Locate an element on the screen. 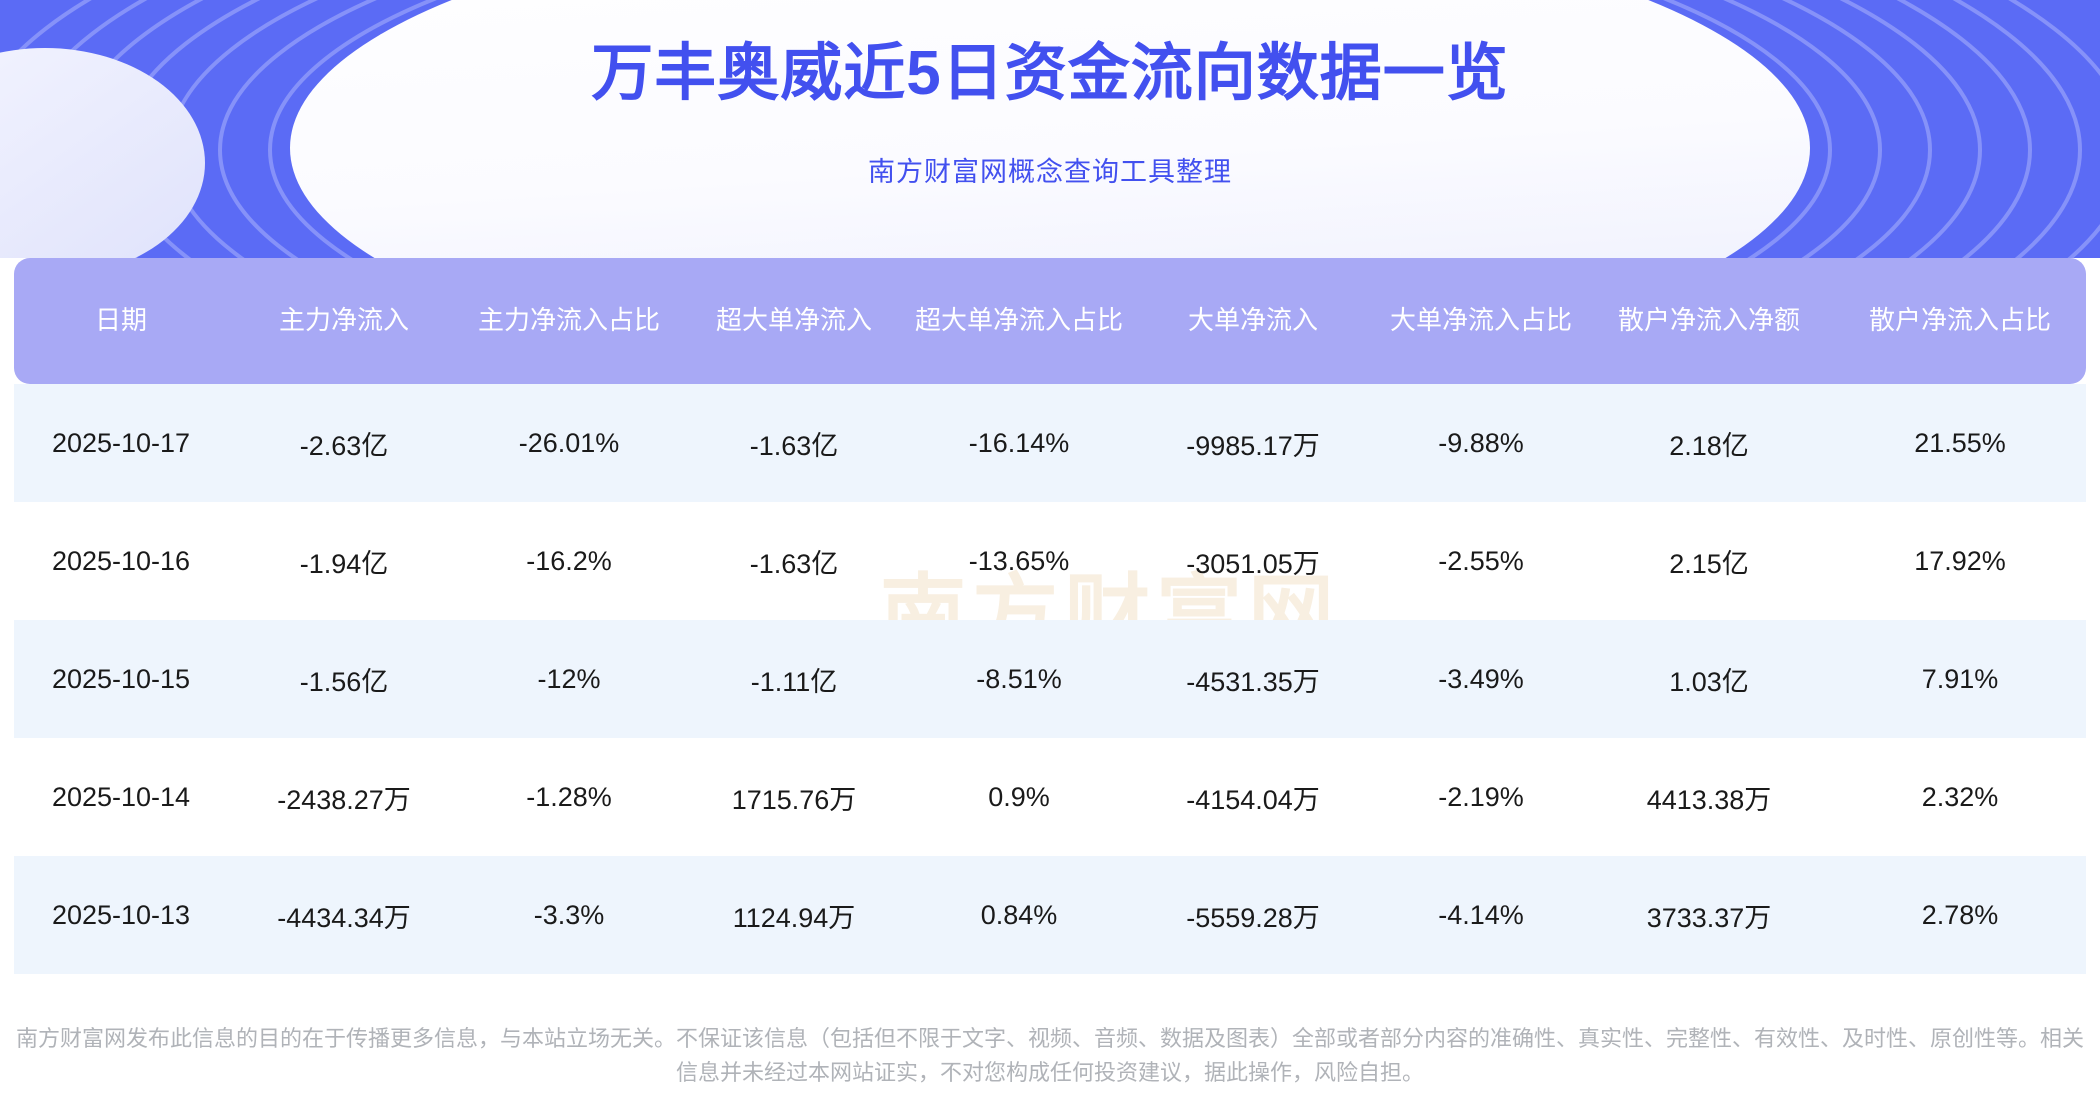 The width and height of the screenshot is (2100, 1114). cell-large-net: -5559.28万 is located at coordinates (1253, 915).